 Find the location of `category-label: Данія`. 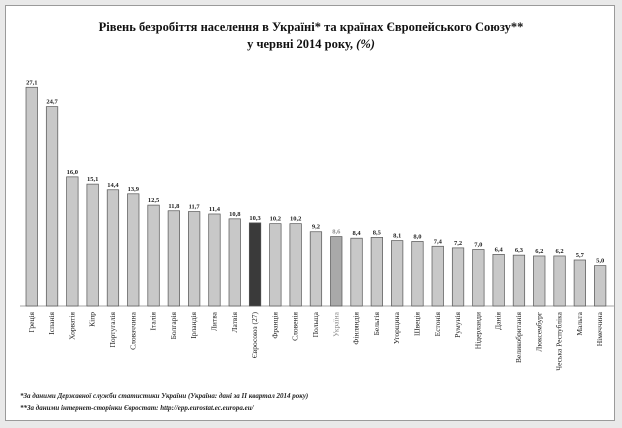

category-label: Данія is located at coordinates (498, 320).